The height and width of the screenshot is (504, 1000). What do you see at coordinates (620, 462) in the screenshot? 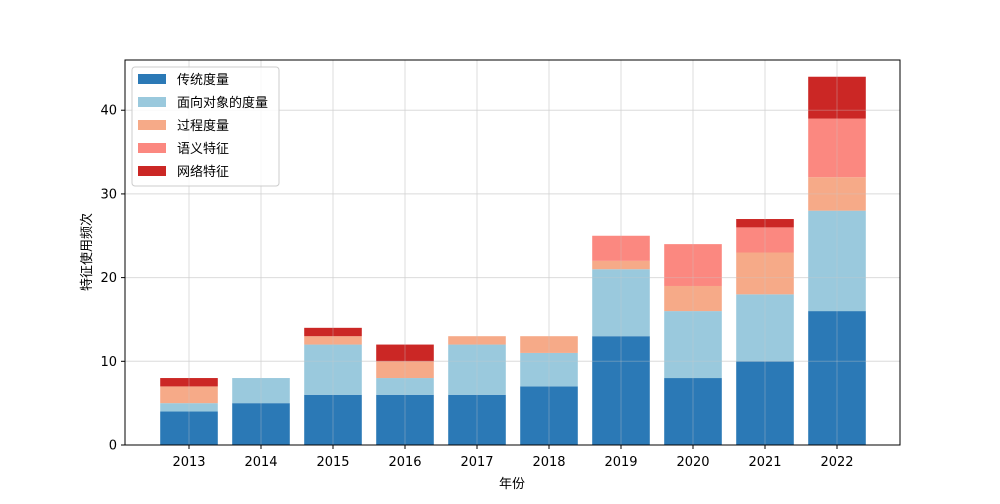
I see `x-tick-label: 2019` at bounding box center [620, 462].